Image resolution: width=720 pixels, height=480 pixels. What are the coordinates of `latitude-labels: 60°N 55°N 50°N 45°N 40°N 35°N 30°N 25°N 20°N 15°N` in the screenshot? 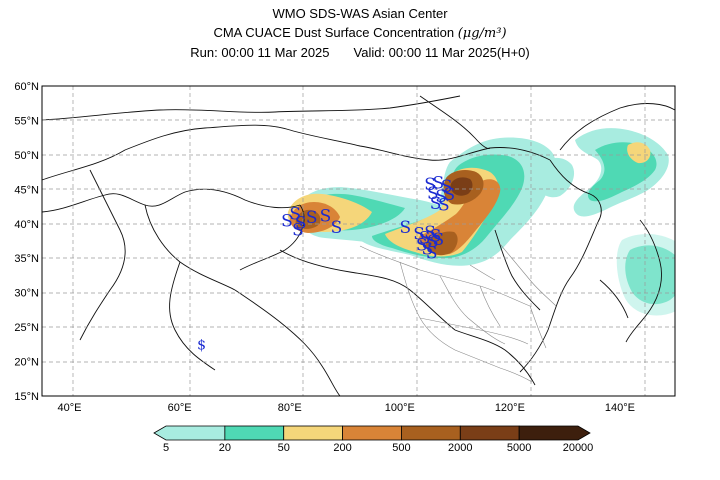 It's located at (26, 242).